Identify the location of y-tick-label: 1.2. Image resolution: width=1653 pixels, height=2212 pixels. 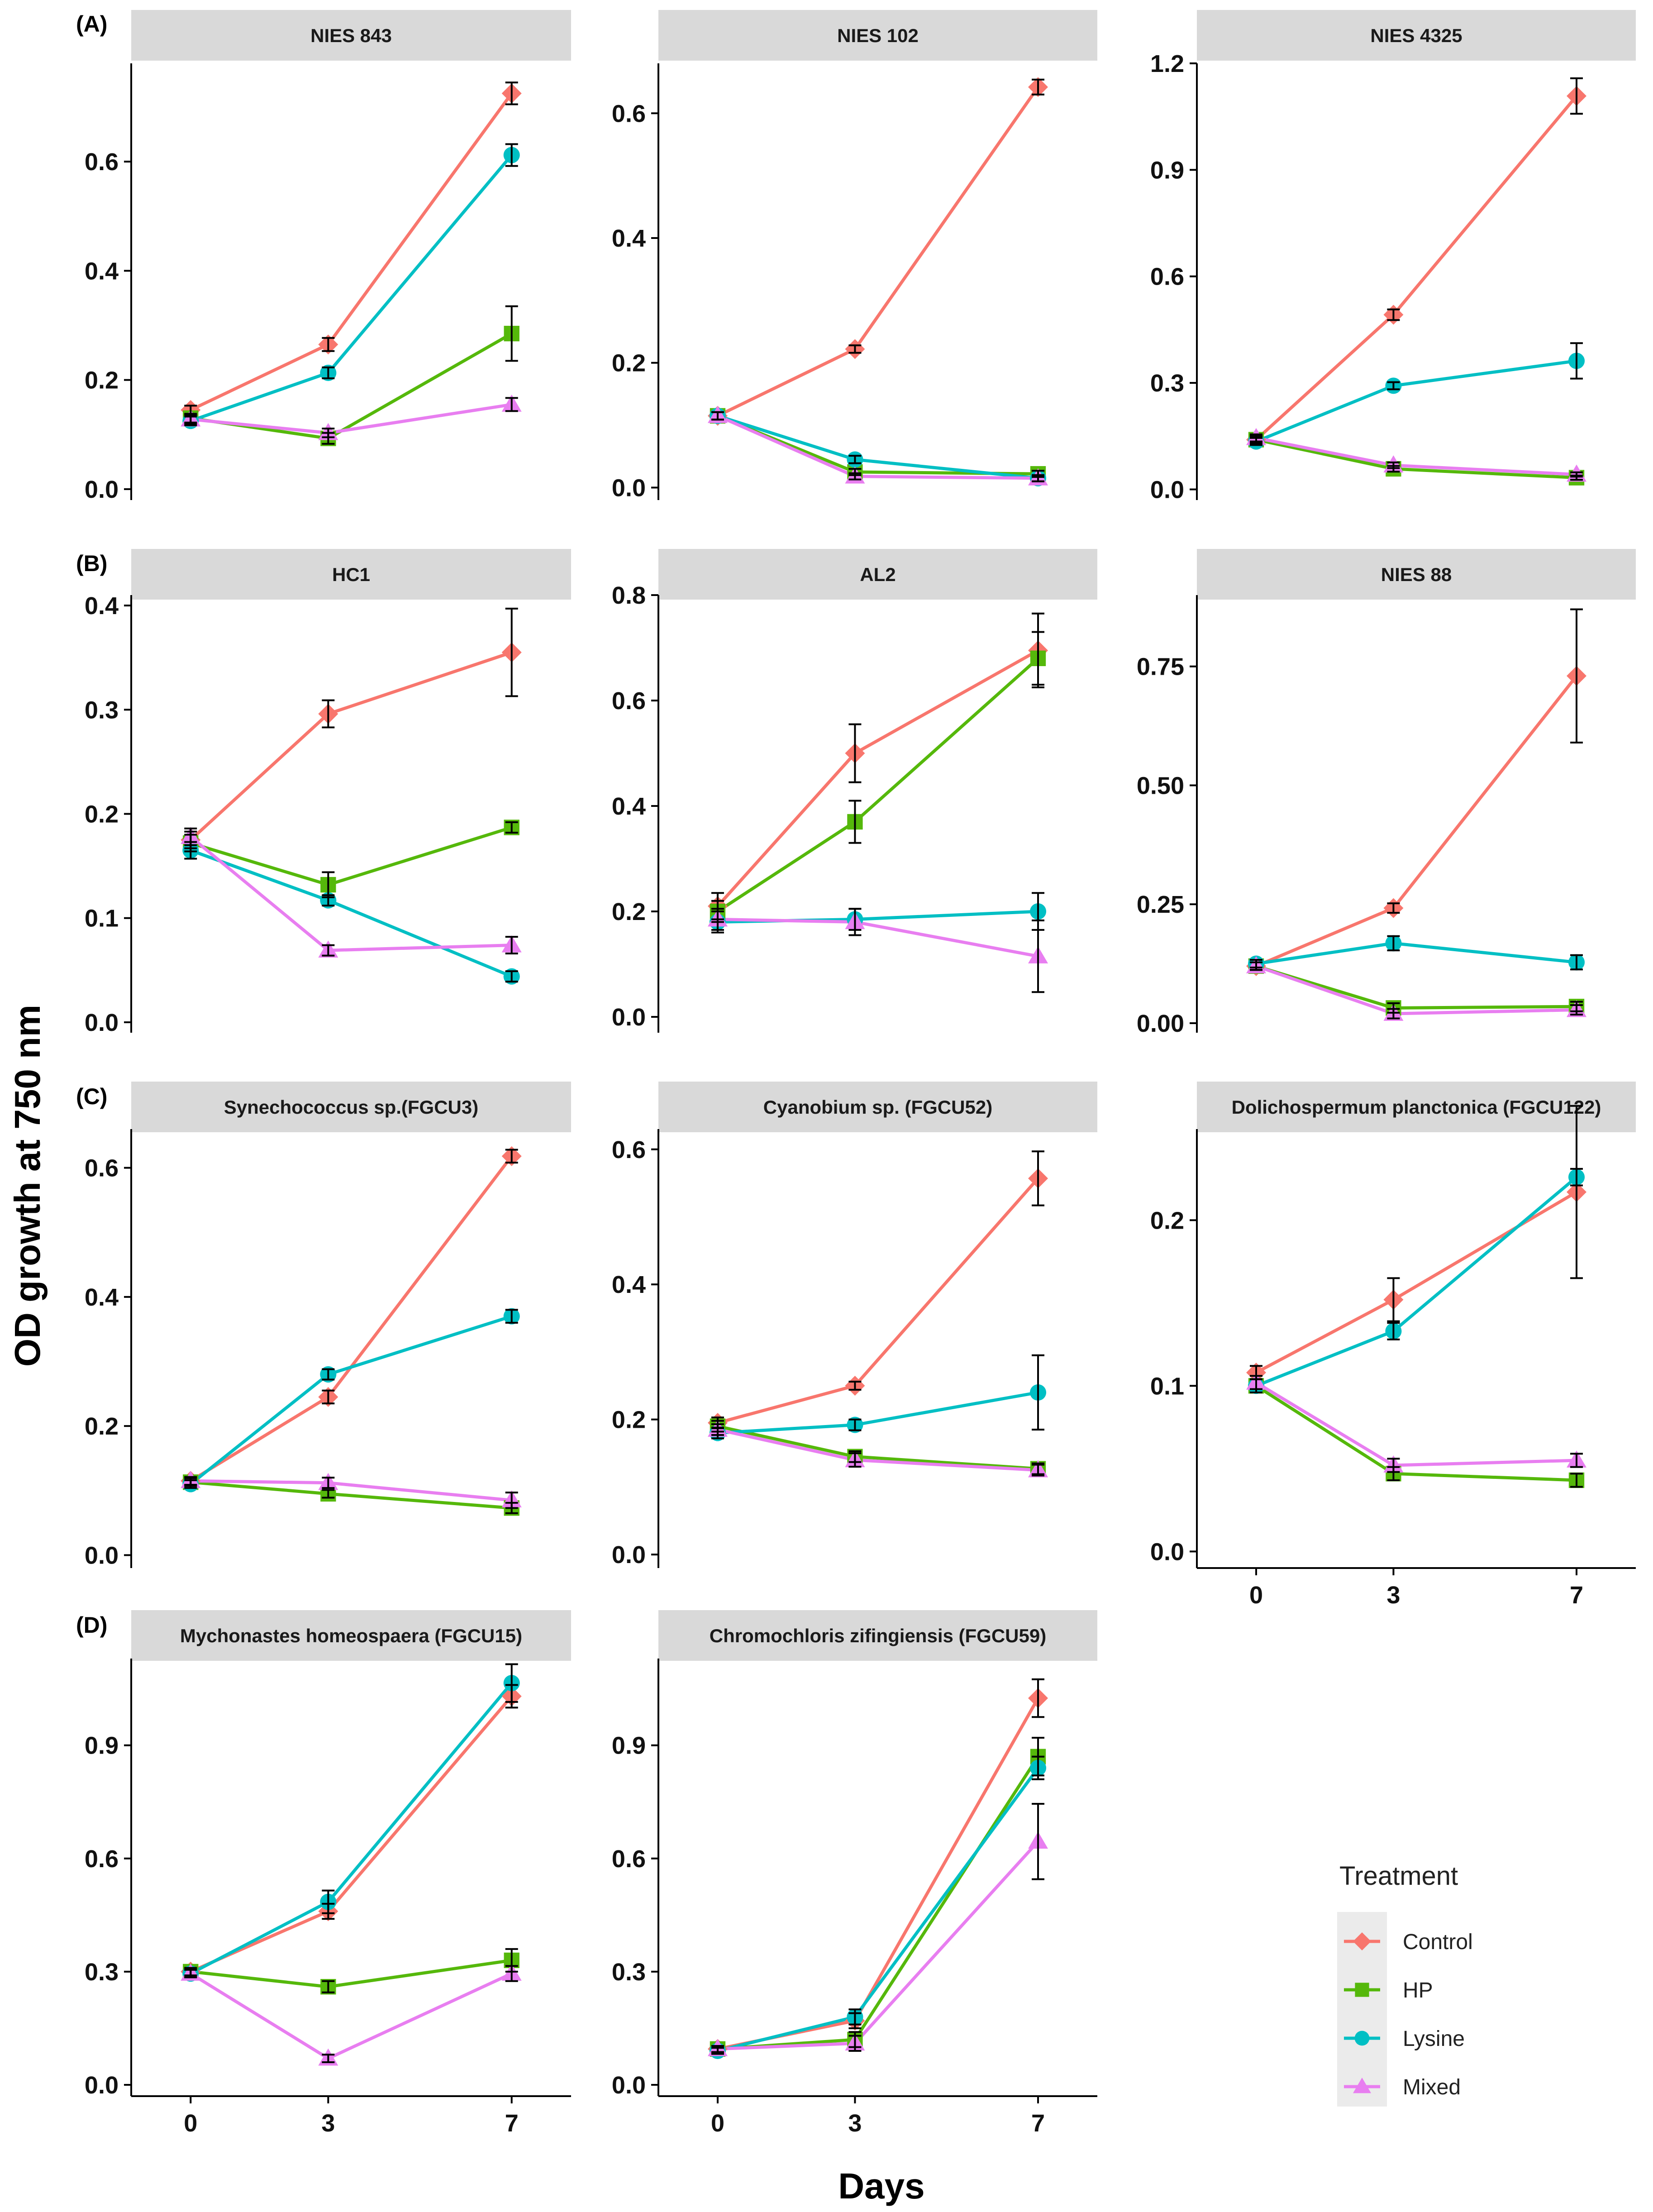
(1167, 63).